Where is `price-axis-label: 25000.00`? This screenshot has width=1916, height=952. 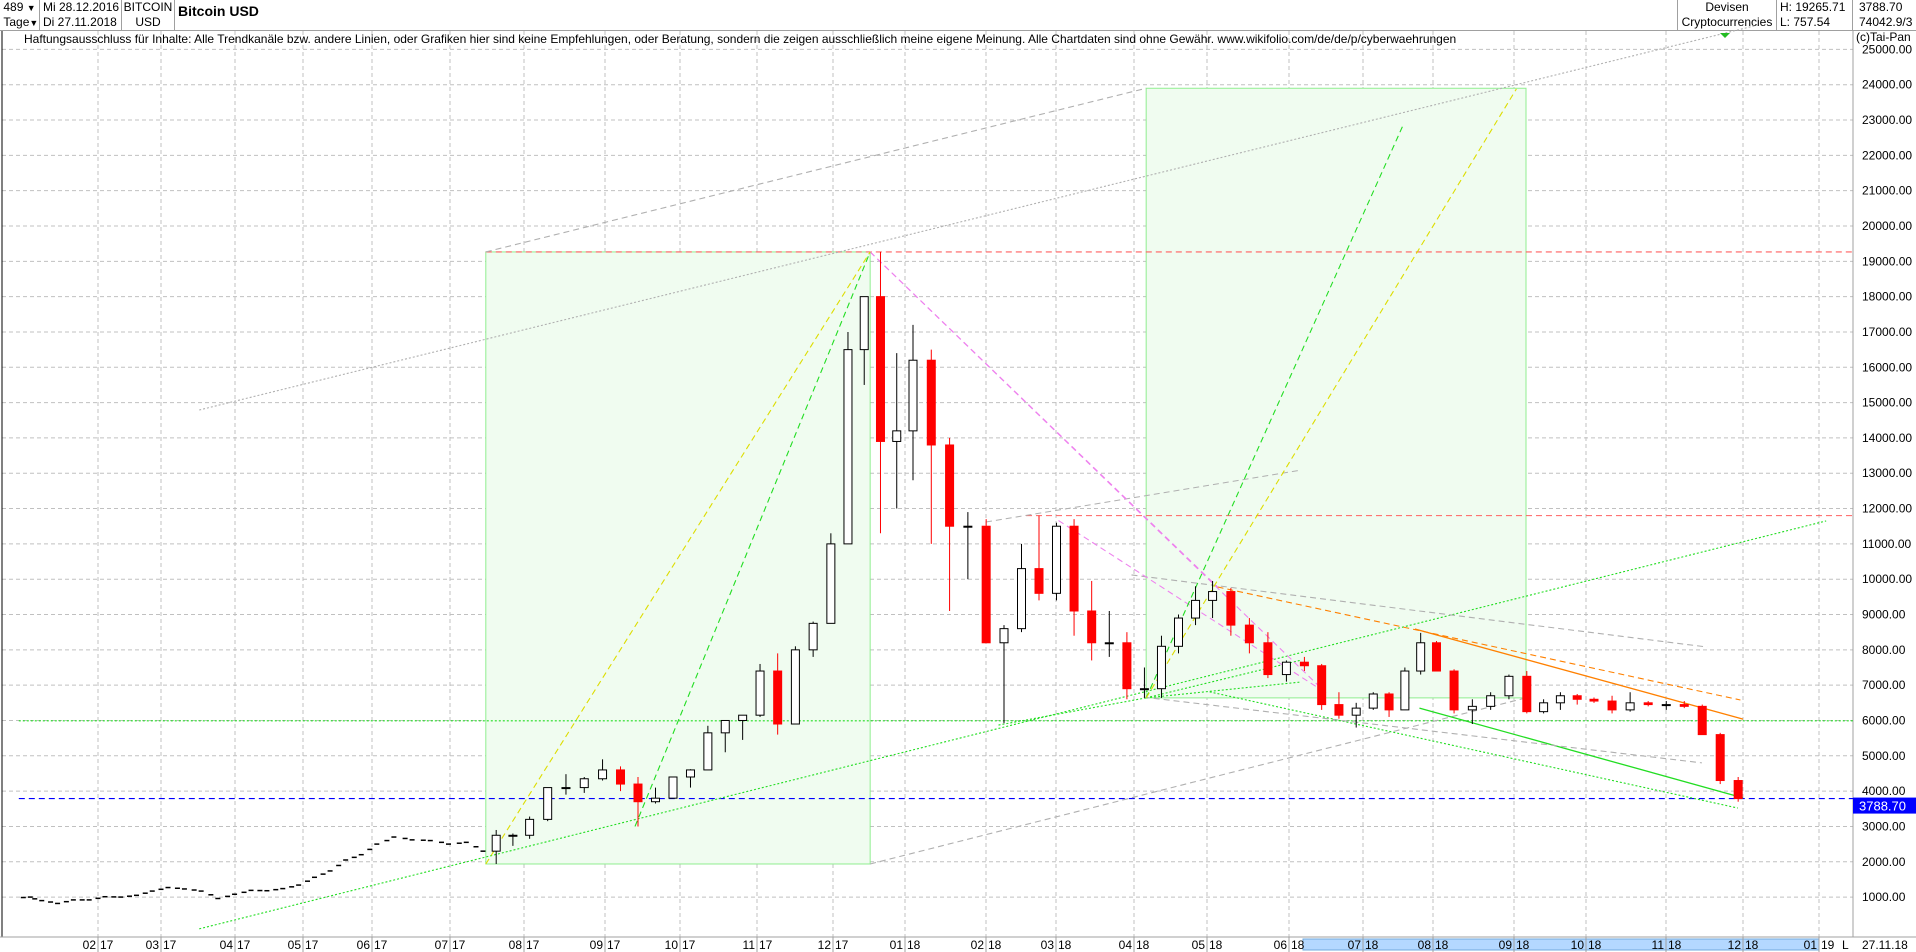 price-axis-label: 25000.00 is located at coordinates (1887, 49).